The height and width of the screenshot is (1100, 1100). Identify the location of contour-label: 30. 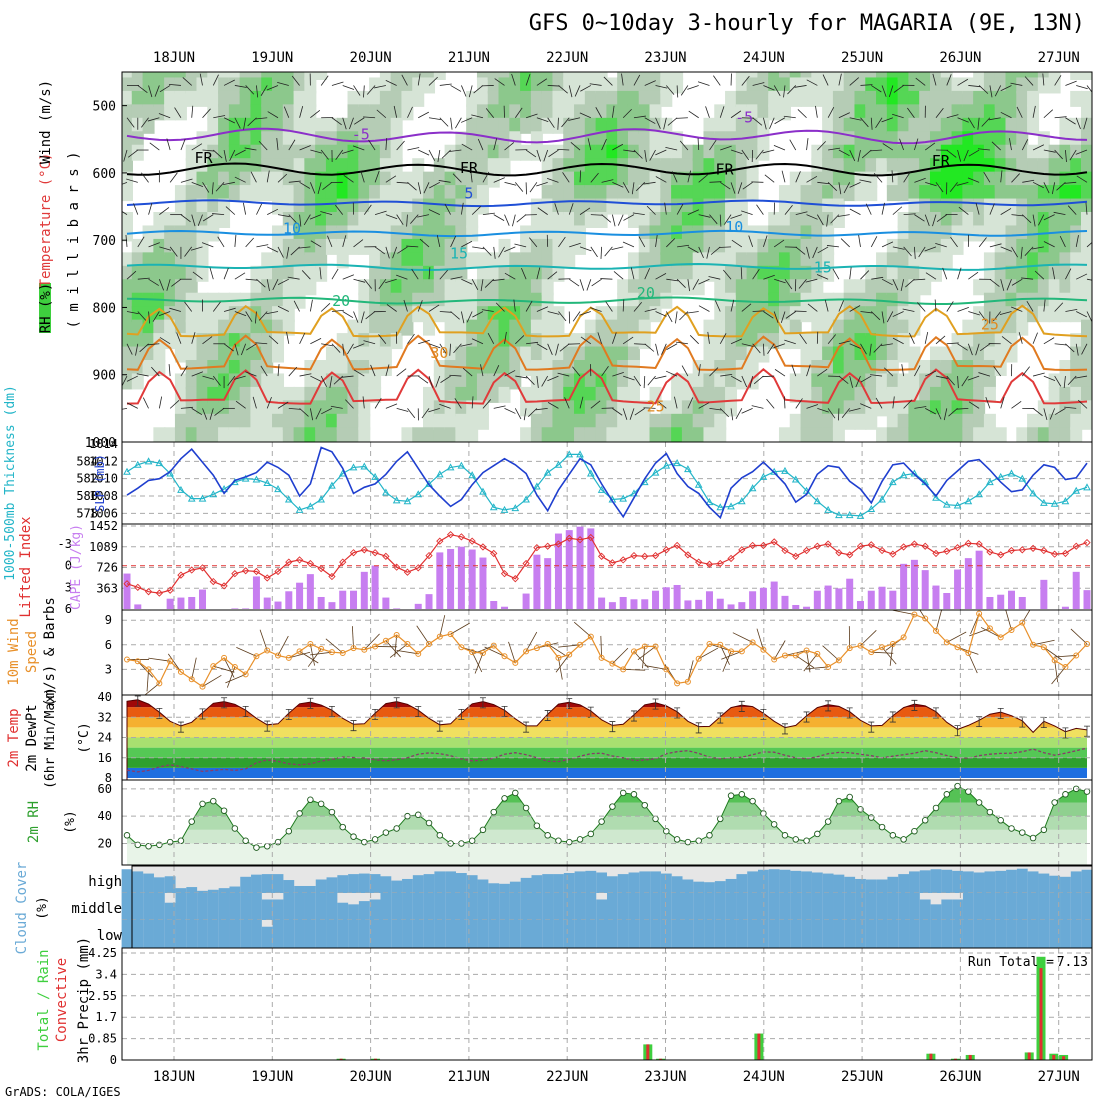
(439, 353).